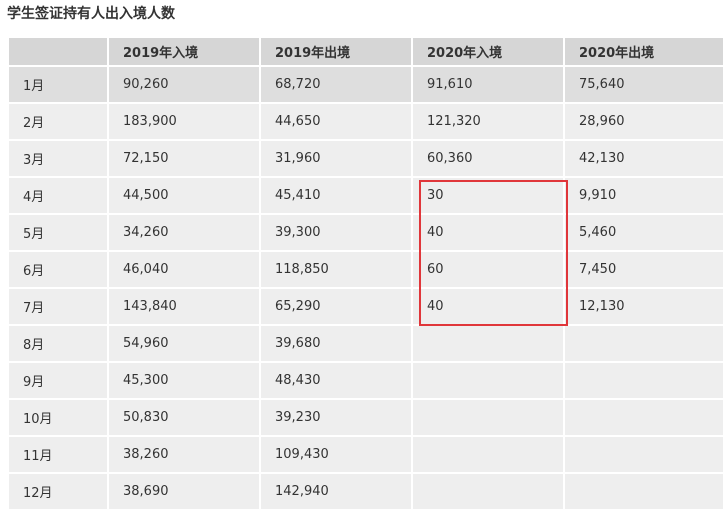 The height and width of the screenshot is (511, 725). Describe the element at coordinates (185, 159) in the screenshot. I see `table-cell: 72,150` at that location.